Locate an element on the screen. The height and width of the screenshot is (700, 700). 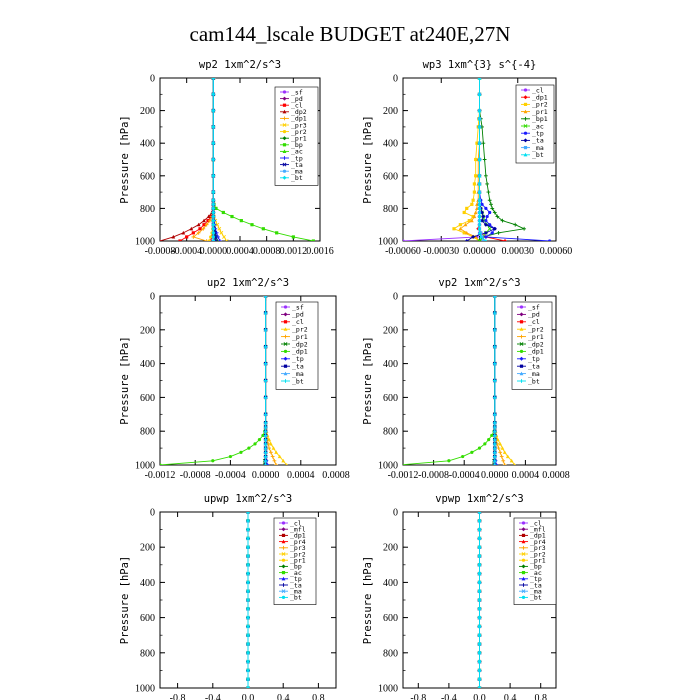
figure-title: cam144_lscale BUDGET at240E,27N is located at coordinates (350, 34).